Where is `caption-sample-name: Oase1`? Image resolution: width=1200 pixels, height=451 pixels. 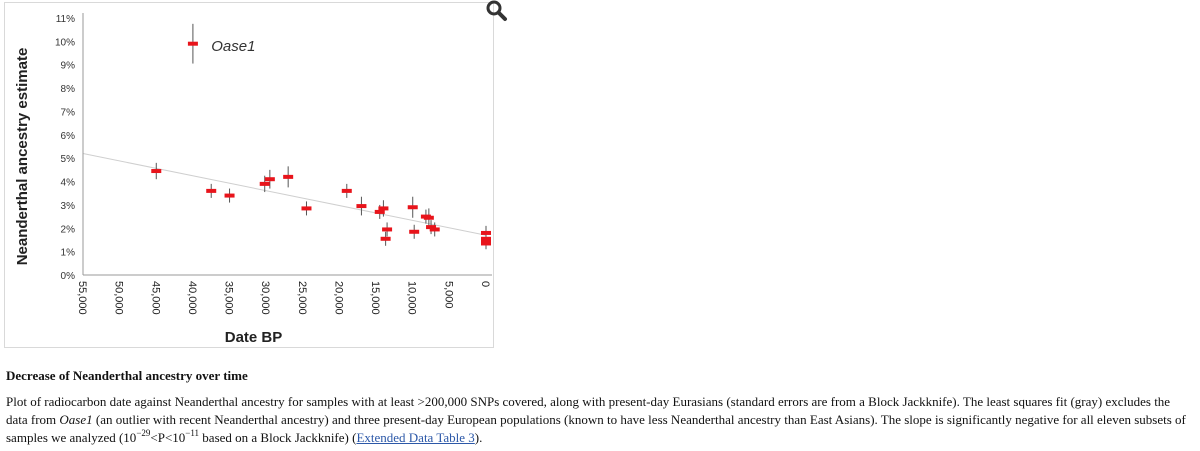
caption-sample-name: Oase1 is located at coordinates (76, 419).